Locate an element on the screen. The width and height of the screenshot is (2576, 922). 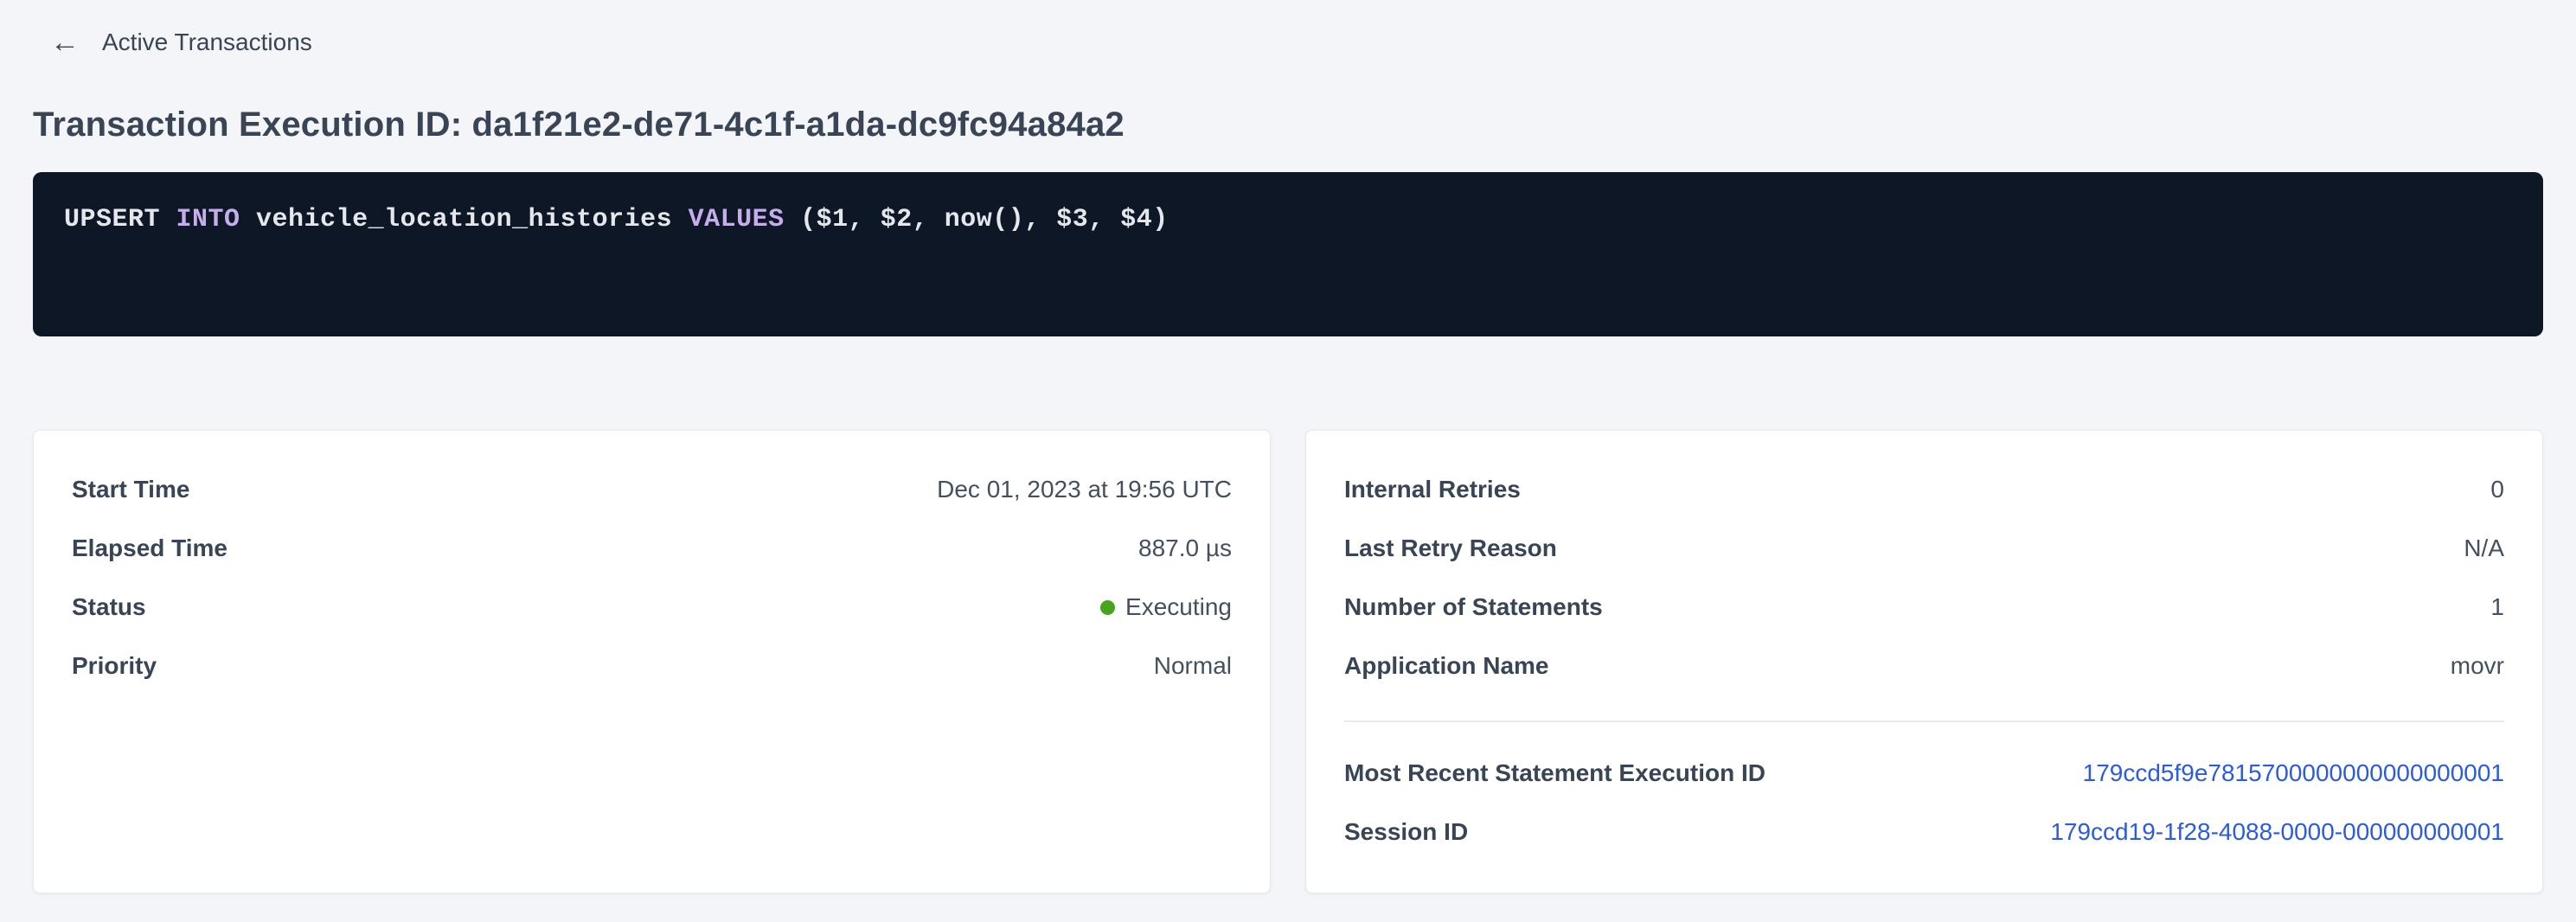
back-to-active-transactions-link: ← Active Transactions is located at coordinates (181, 42).